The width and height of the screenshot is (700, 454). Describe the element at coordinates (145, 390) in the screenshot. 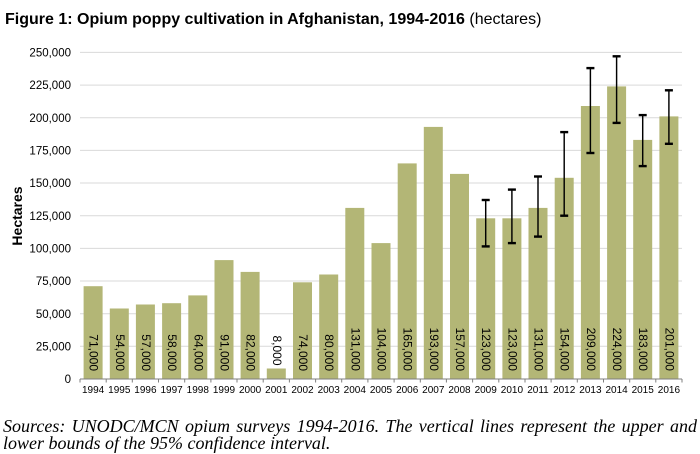

I see `svg-text: 1996` at that location.